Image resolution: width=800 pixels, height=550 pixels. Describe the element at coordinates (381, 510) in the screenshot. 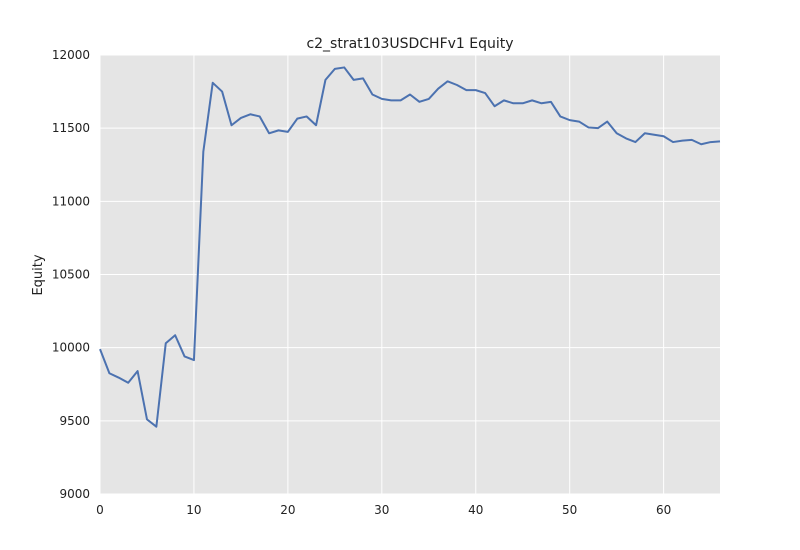

I see `x-tick-label: 30` at that location.